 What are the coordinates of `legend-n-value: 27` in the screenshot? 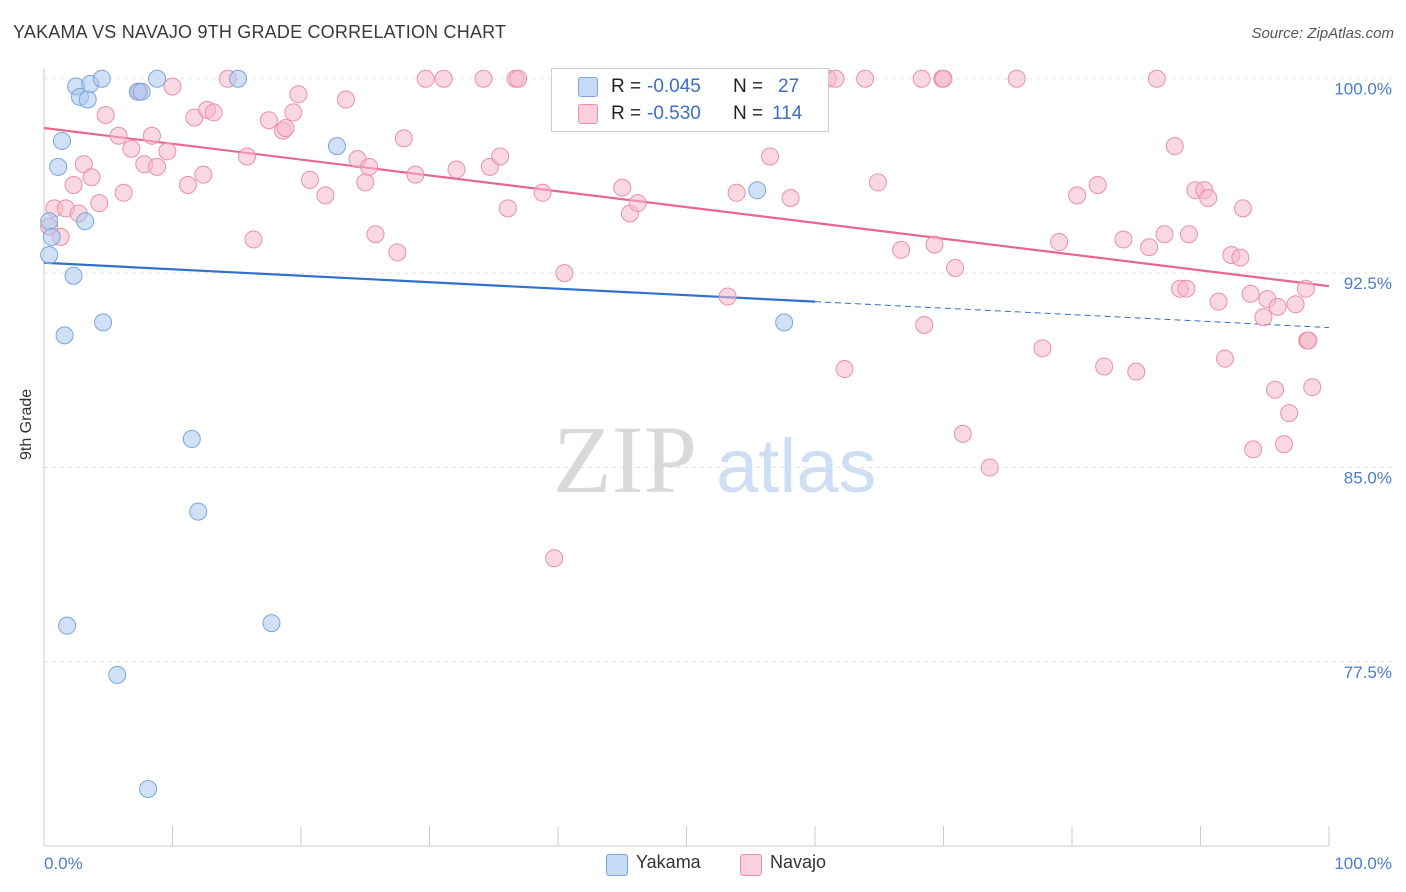 It's located at (789, 86).